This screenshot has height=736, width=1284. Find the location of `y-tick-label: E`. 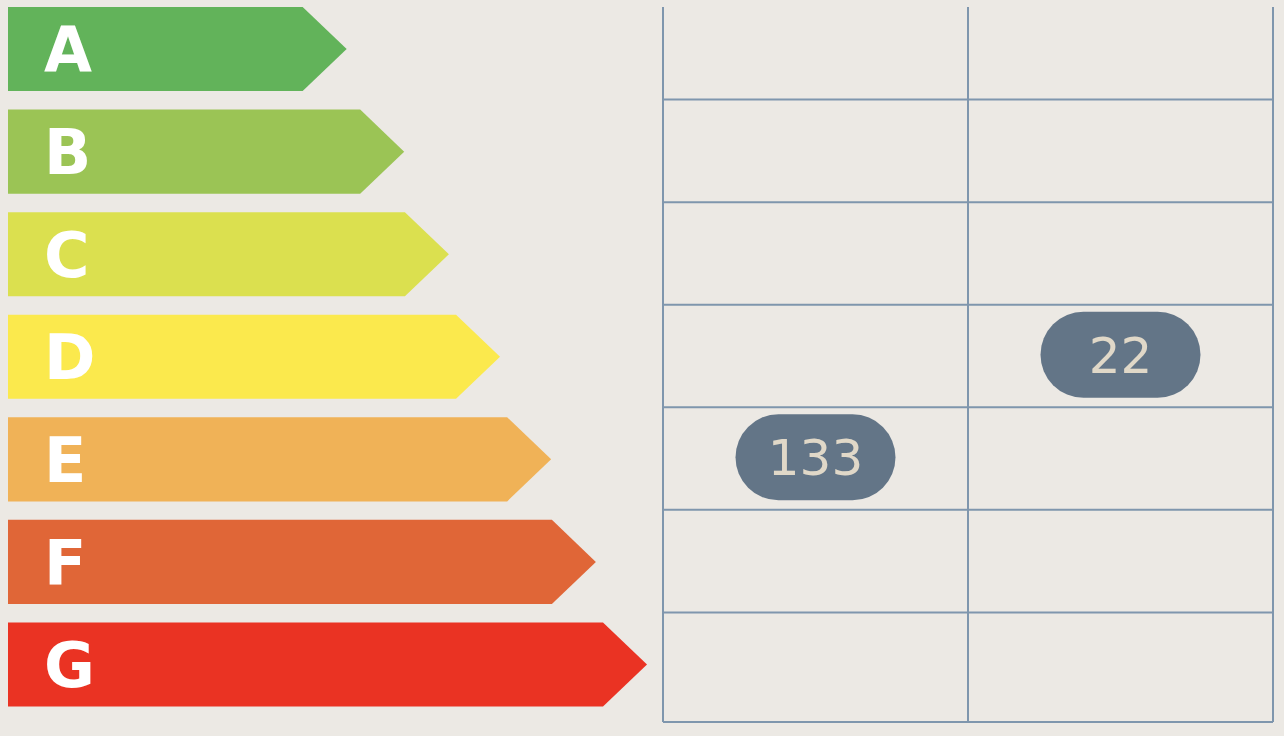

y-tick-label: E is located at coordinates (65, 460).